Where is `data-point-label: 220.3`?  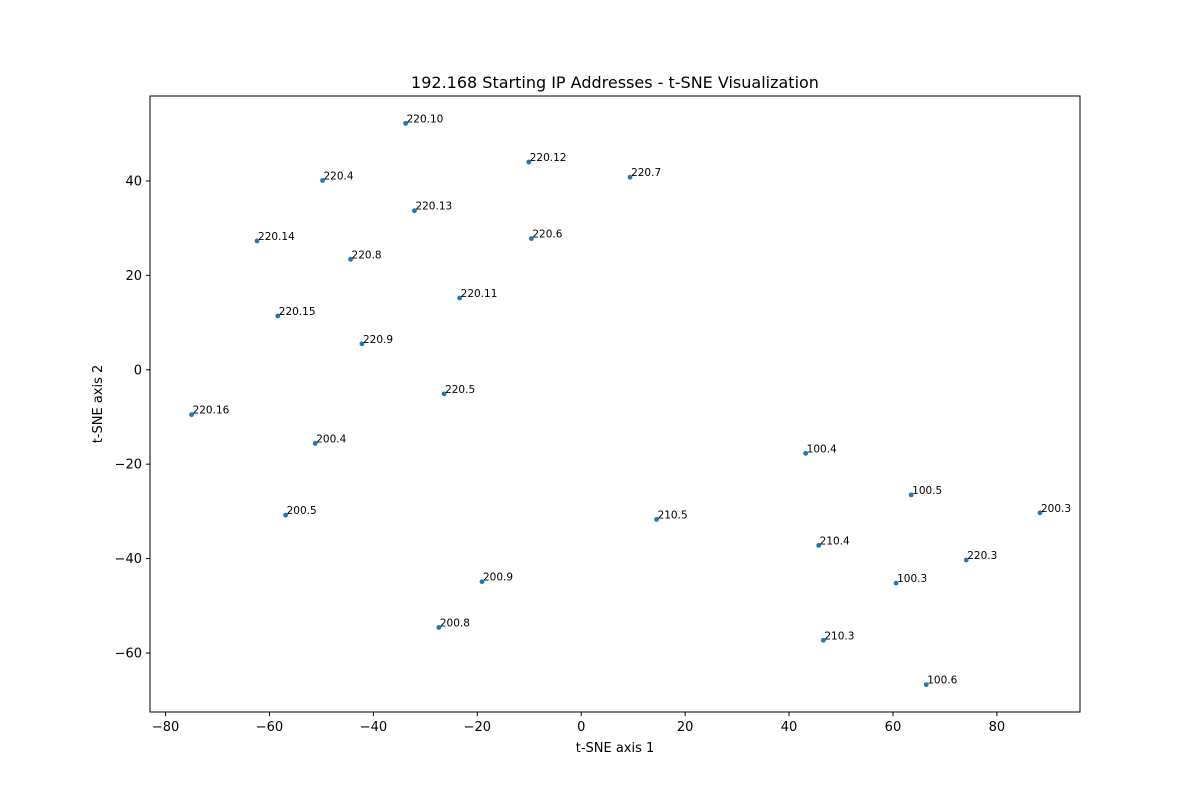 data-point-label: 220.3 is located at coordinates (982, 556).